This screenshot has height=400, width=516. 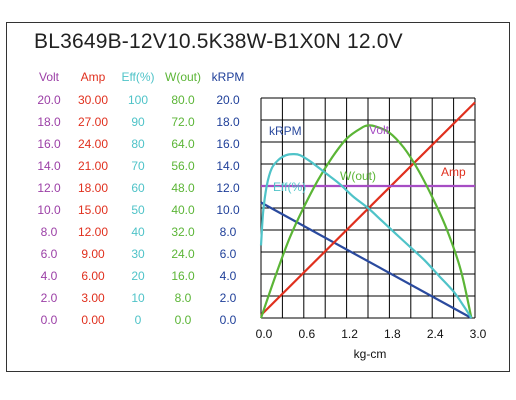 I want to click on table-cell-eff: 10, so click(x=138, y=298).